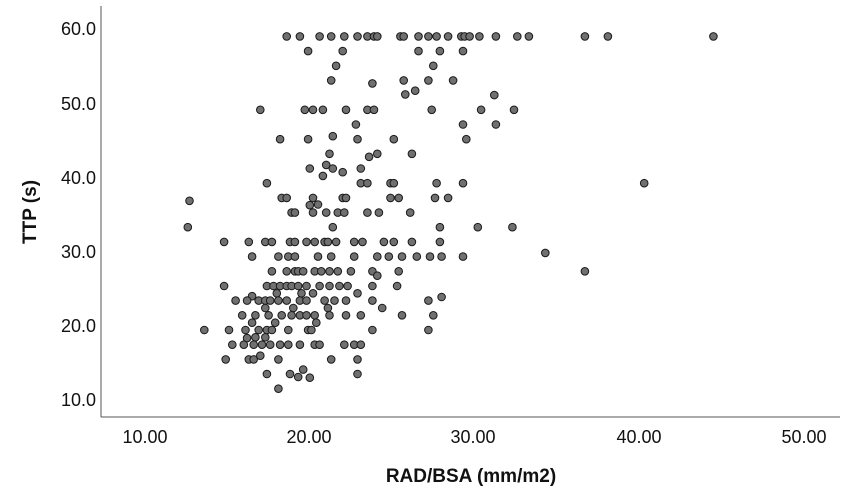  Describe the element at coordinates (78, 252) in the screenshot. I see `y-tick-label: 30.0` at that location.